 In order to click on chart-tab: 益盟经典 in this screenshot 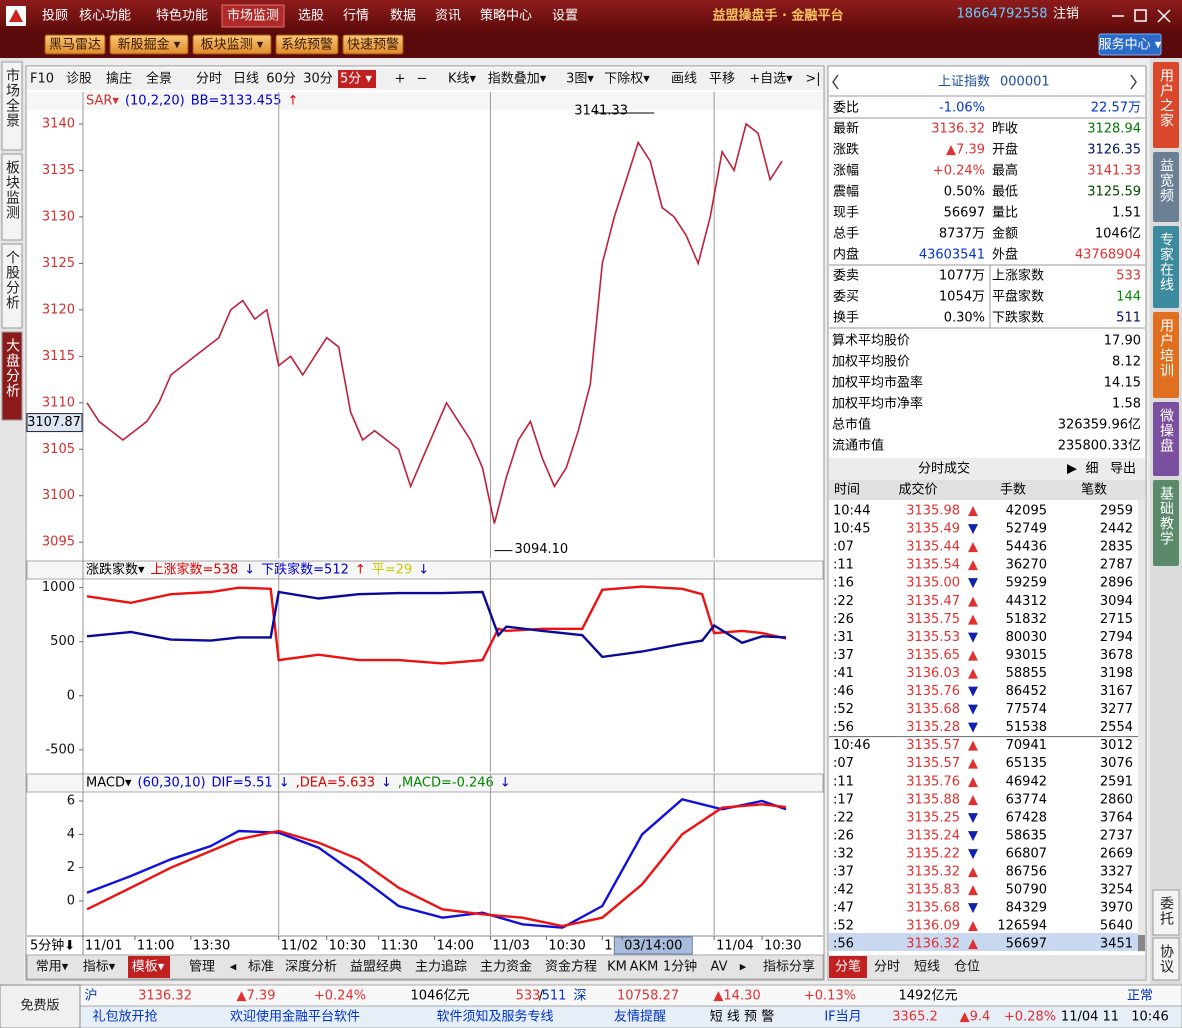, I will do `click(376, 967)`.